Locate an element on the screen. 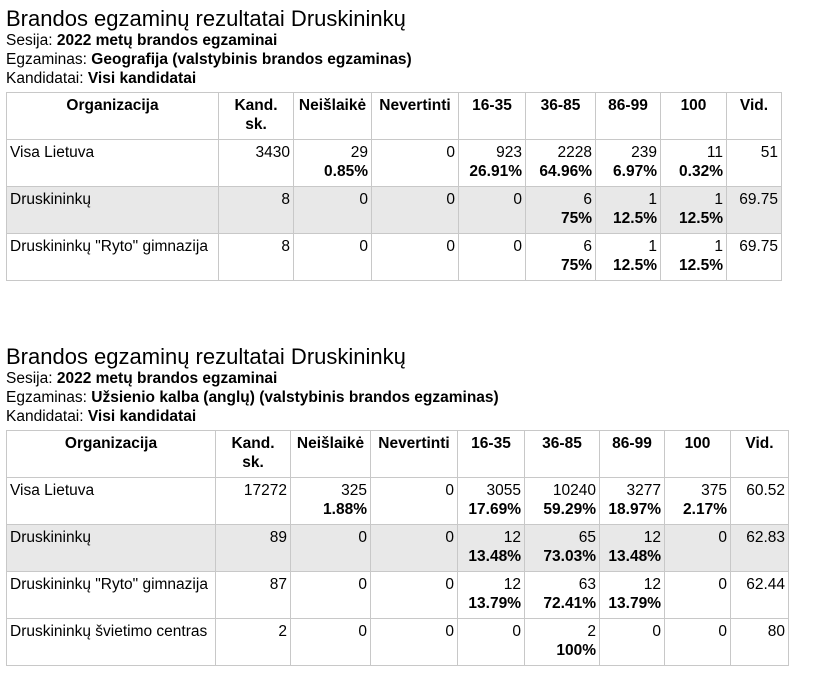  session-value: 2022 metų brandos egzaminai is located at coordinates (167, 40).